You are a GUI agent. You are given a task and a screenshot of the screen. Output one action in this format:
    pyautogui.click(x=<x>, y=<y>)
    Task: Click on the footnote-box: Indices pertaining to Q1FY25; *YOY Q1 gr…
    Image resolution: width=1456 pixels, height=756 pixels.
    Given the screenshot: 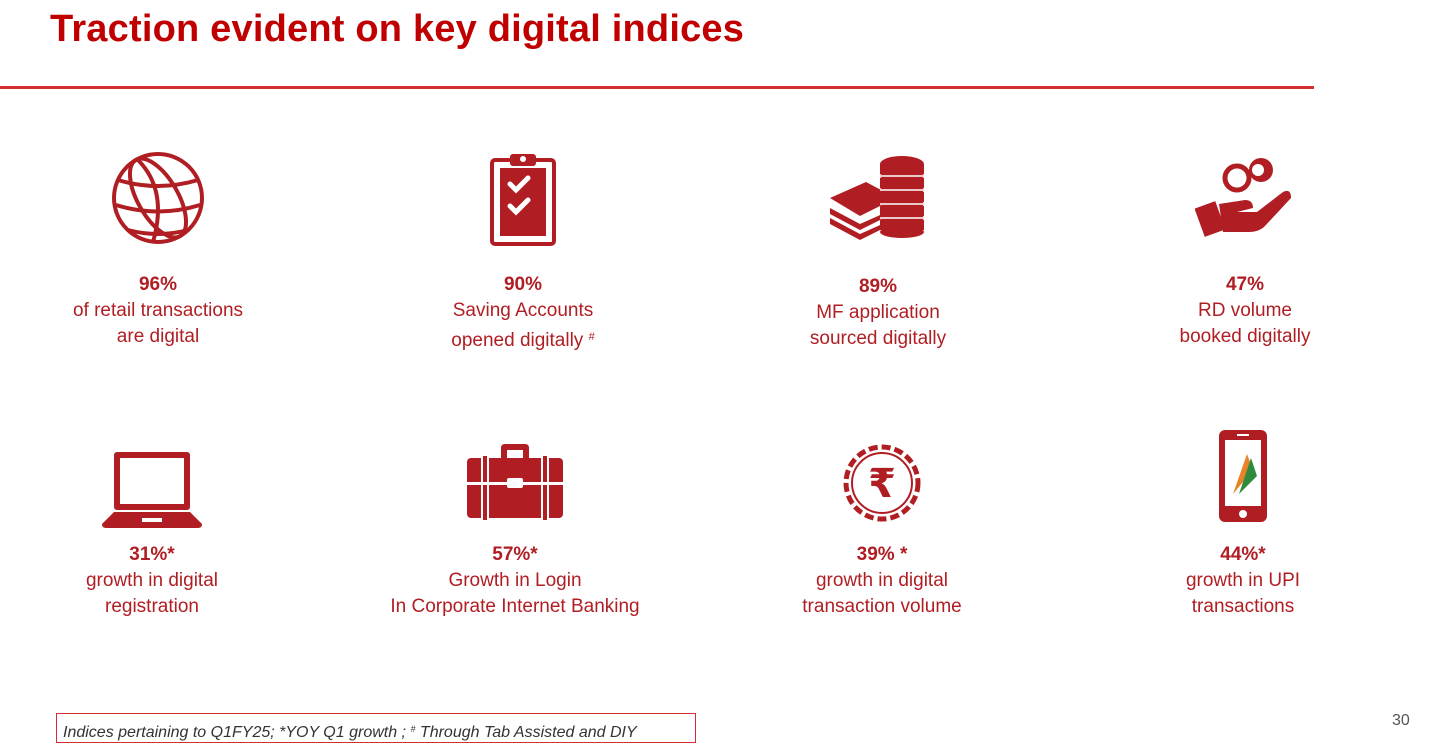 What is the action you would take?
    pyautogui.click(x=376, y=728)
    